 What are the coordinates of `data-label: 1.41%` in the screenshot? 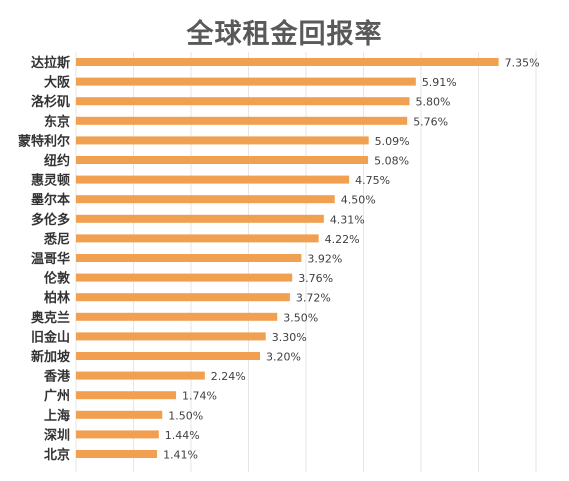 It's located at (180, 455).